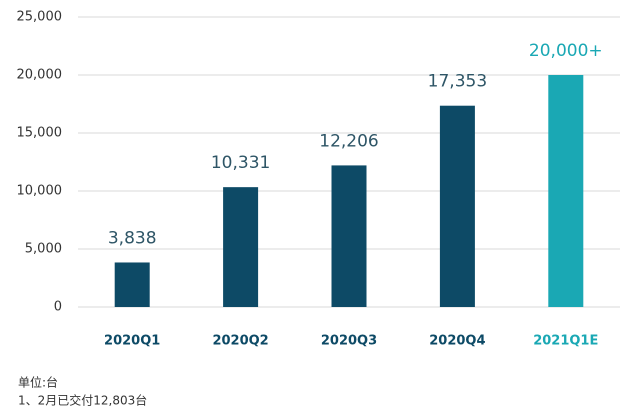 Image resolution: width=640 pixels, height=420 pixels. I want to click on y-tick-label: 15,000, so click(40, 133).